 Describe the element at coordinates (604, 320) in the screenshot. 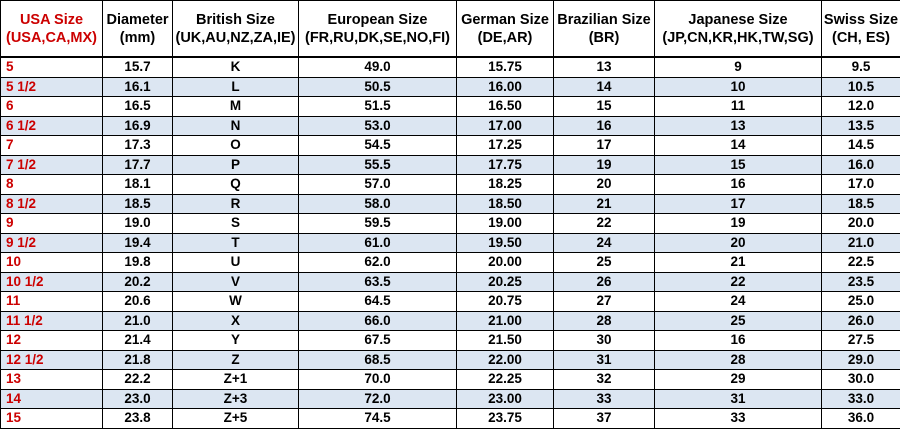

I see `brazilian-size-cell: 28` at that location.